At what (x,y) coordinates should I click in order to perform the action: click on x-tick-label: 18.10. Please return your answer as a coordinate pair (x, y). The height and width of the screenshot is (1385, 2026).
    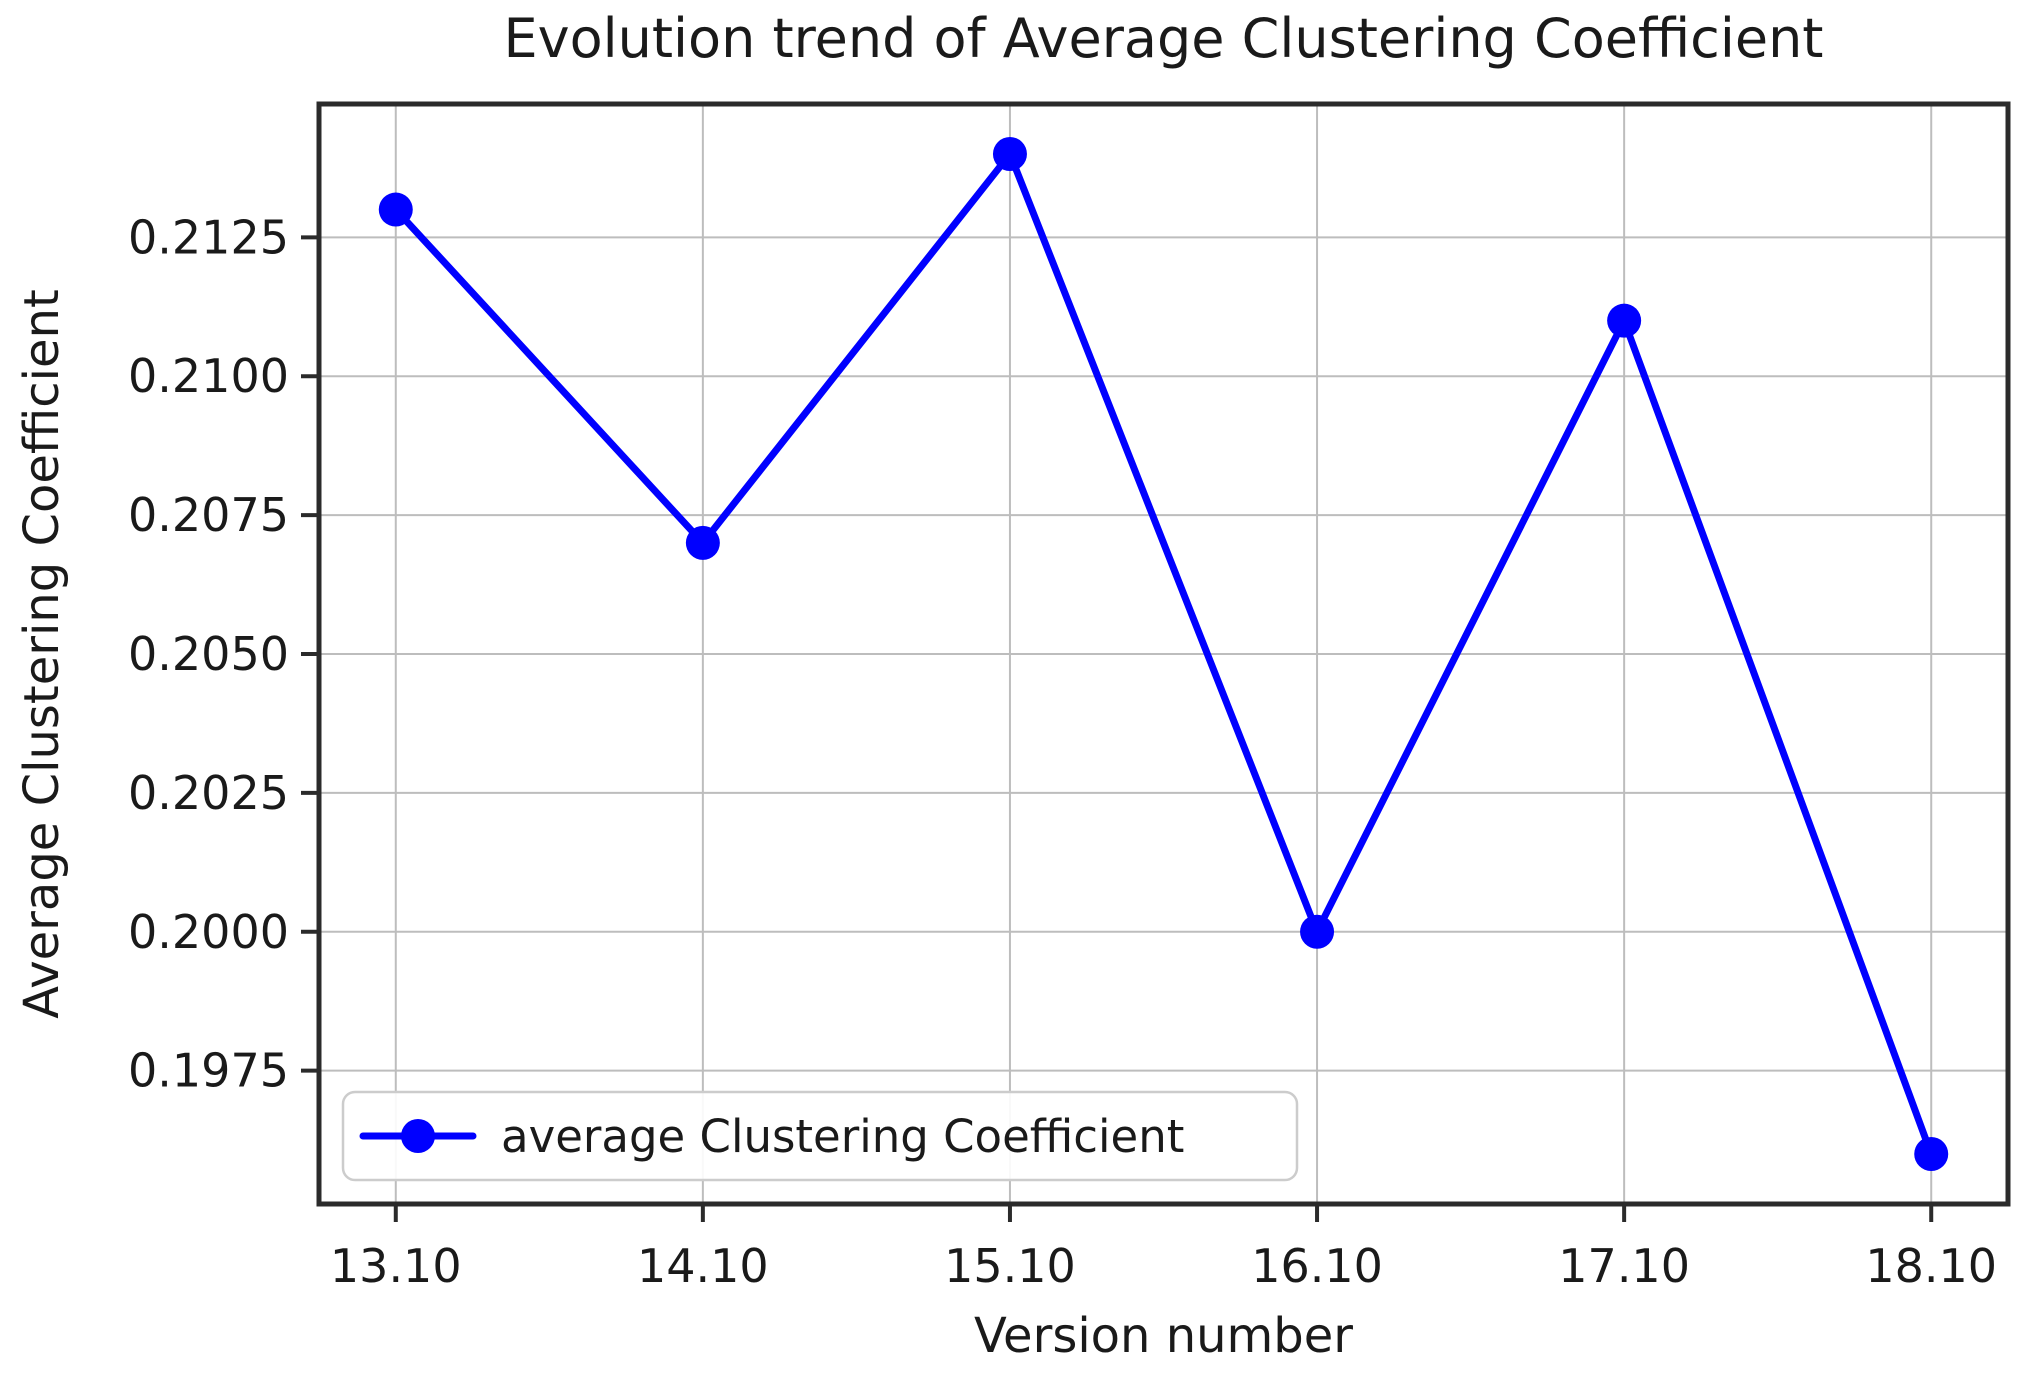
    Looking at the image, I should click on (1931, 1266).